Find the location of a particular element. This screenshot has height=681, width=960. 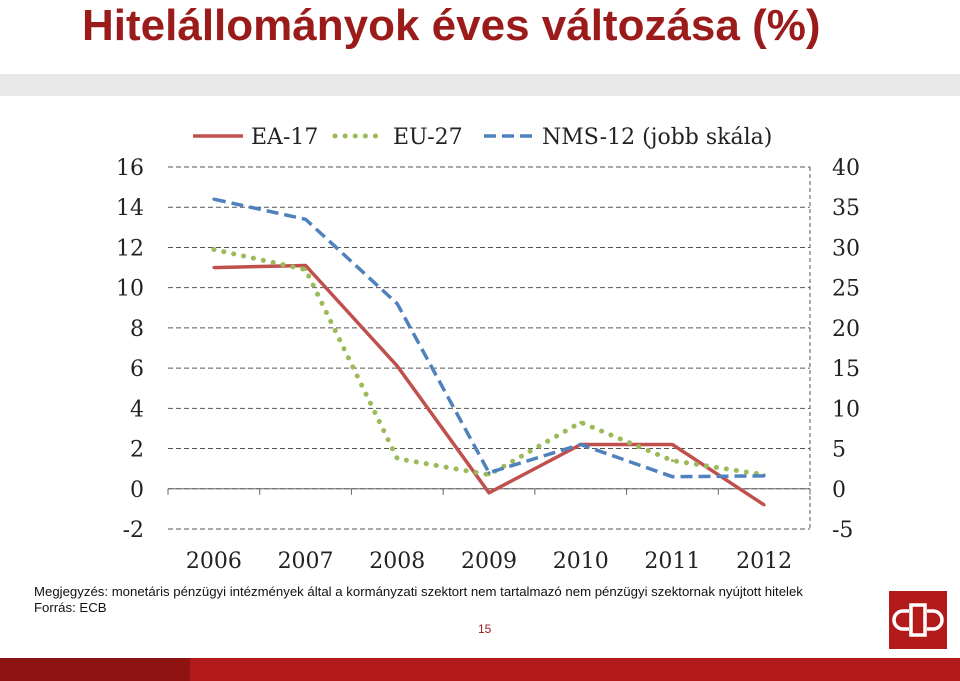

legend: EA-17 EU-27 NMS-12 (jobb skála) is located at coordinates (482, 137).